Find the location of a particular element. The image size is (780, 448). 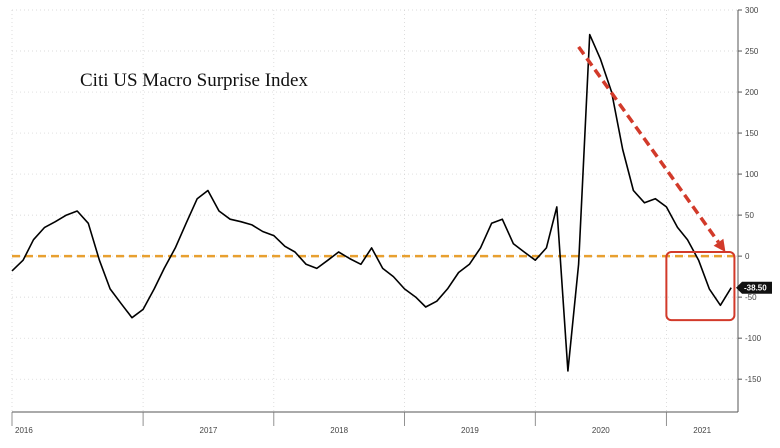

y-tick-label: 50 is located at coordinates (749, 215).